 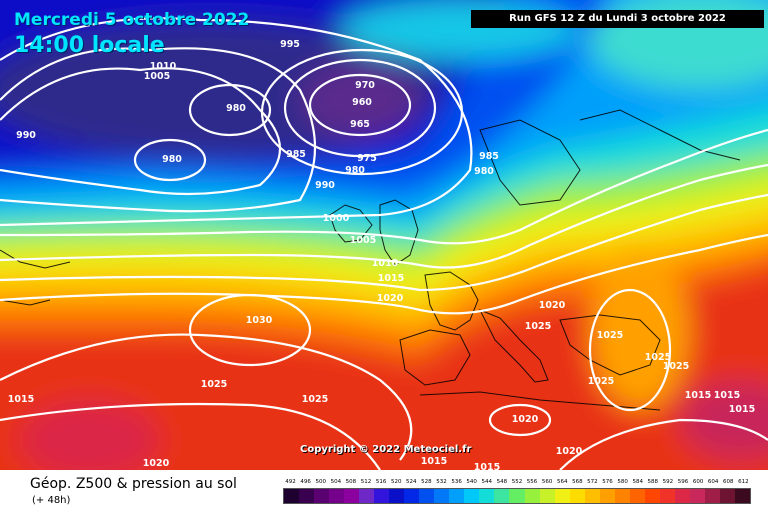 What do you see at coordinates (426, 482) in the screenshot?
I see `scale-value: 528` at bounding box center [426, 482].